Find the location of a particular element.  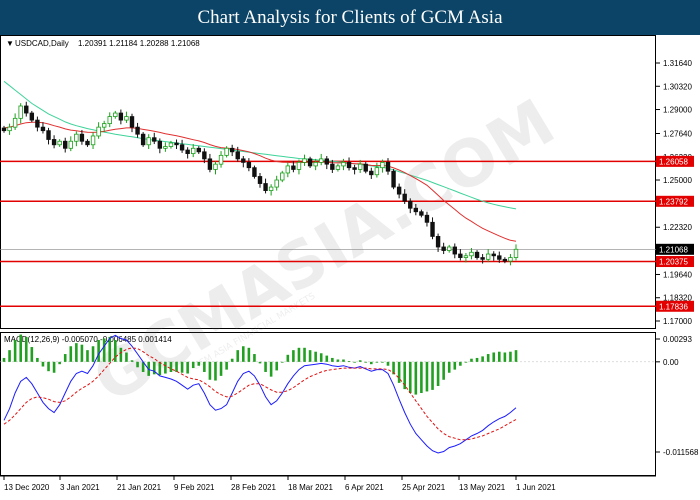

signal-line is located at coordinates (260, 394).